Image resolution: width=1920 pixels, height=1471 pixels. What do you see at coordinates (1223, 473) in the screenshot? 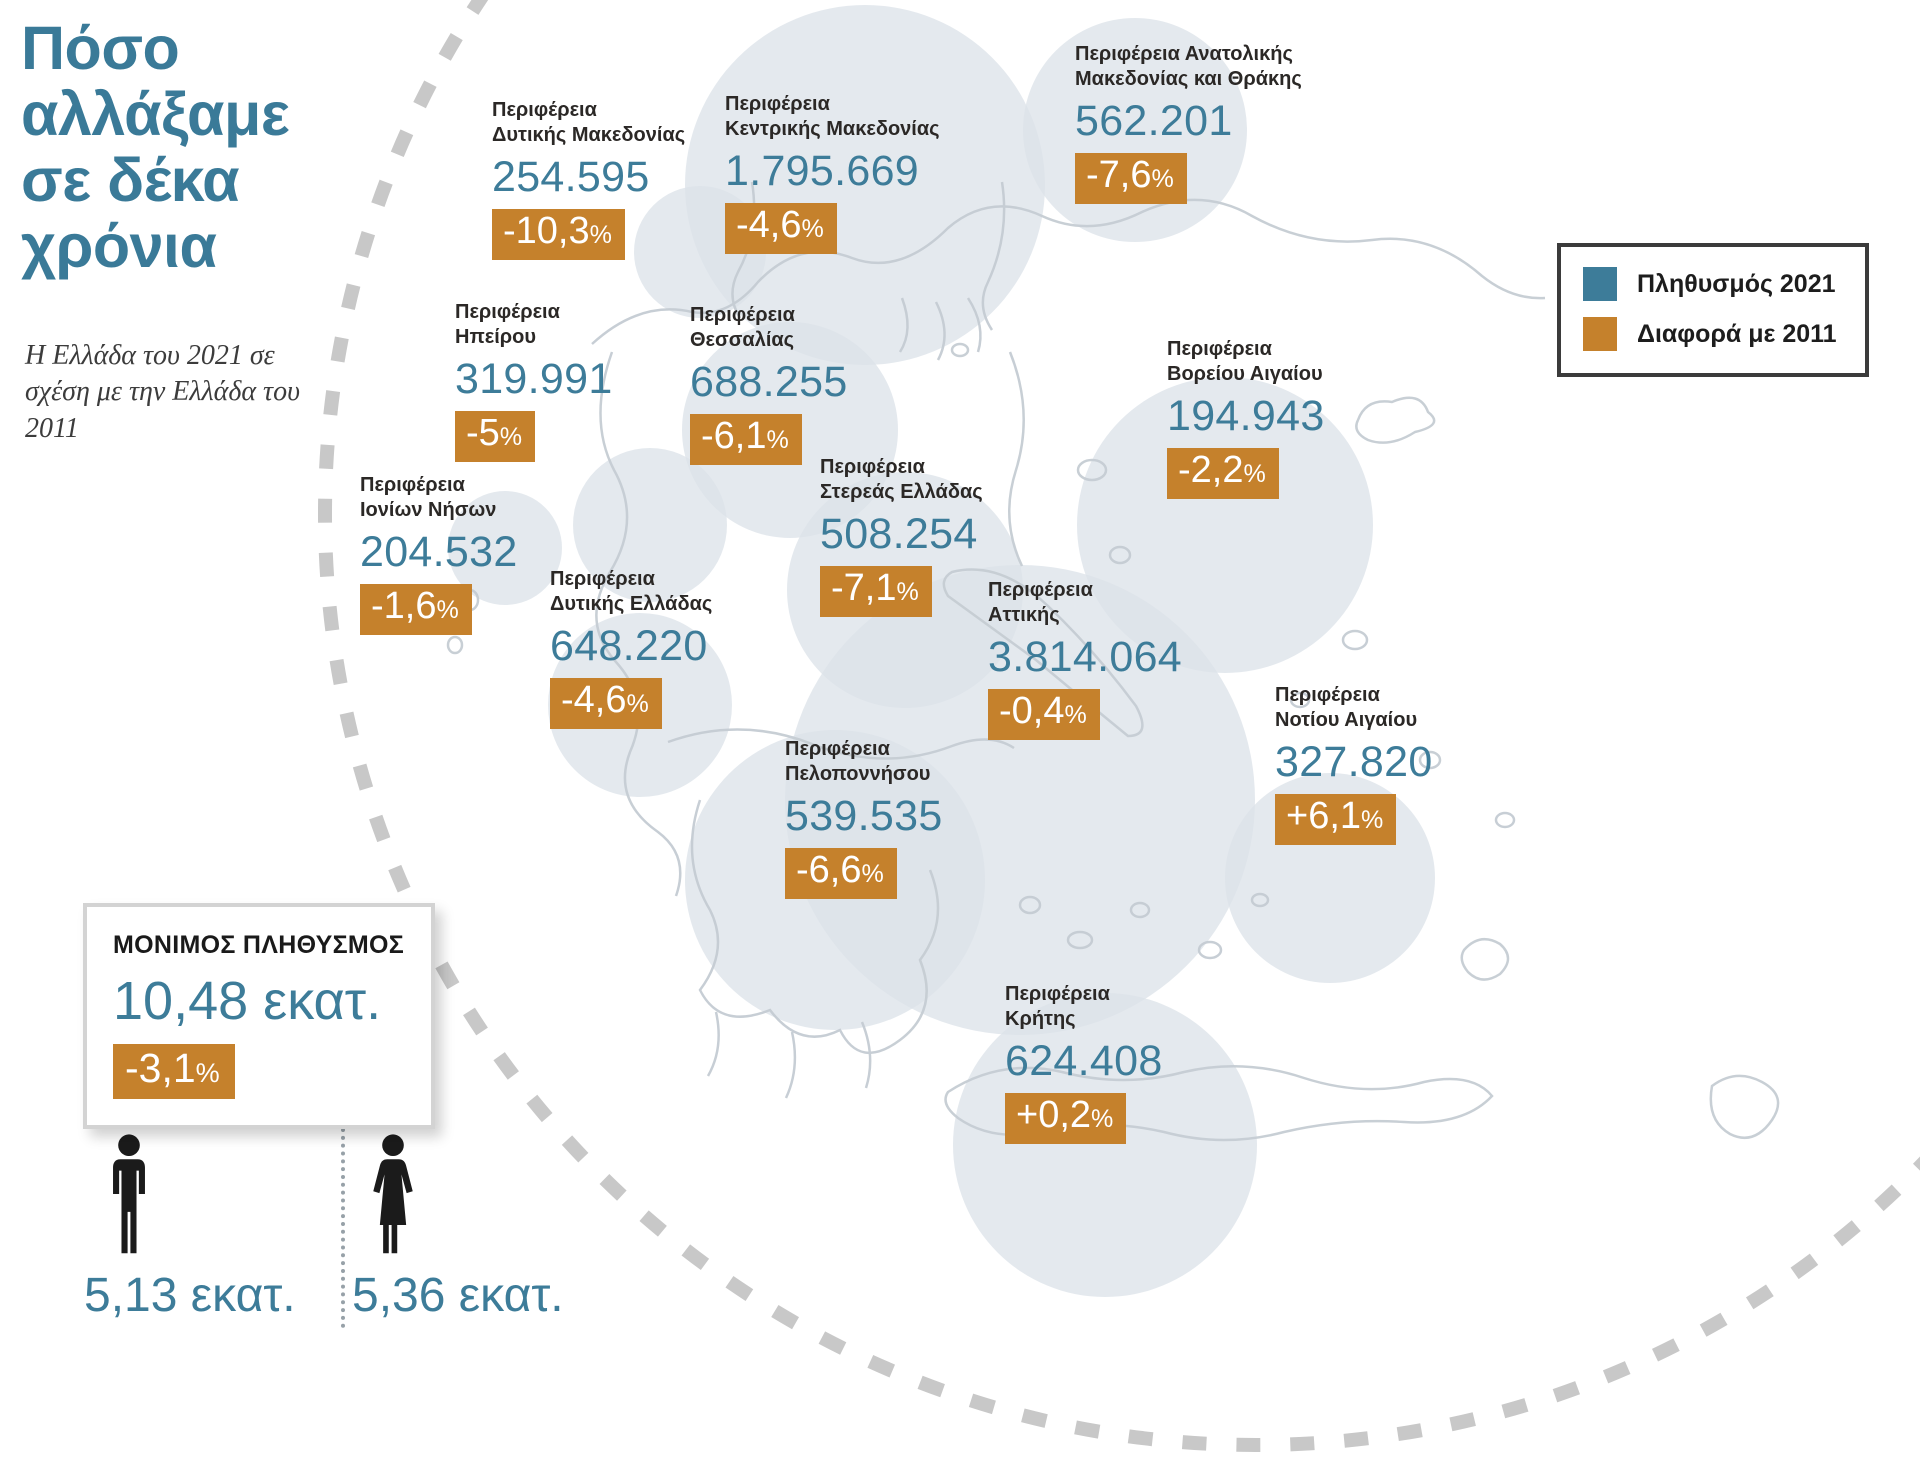
I see `region-change-badge: -2,2%` at bounding box center [1223, 473].